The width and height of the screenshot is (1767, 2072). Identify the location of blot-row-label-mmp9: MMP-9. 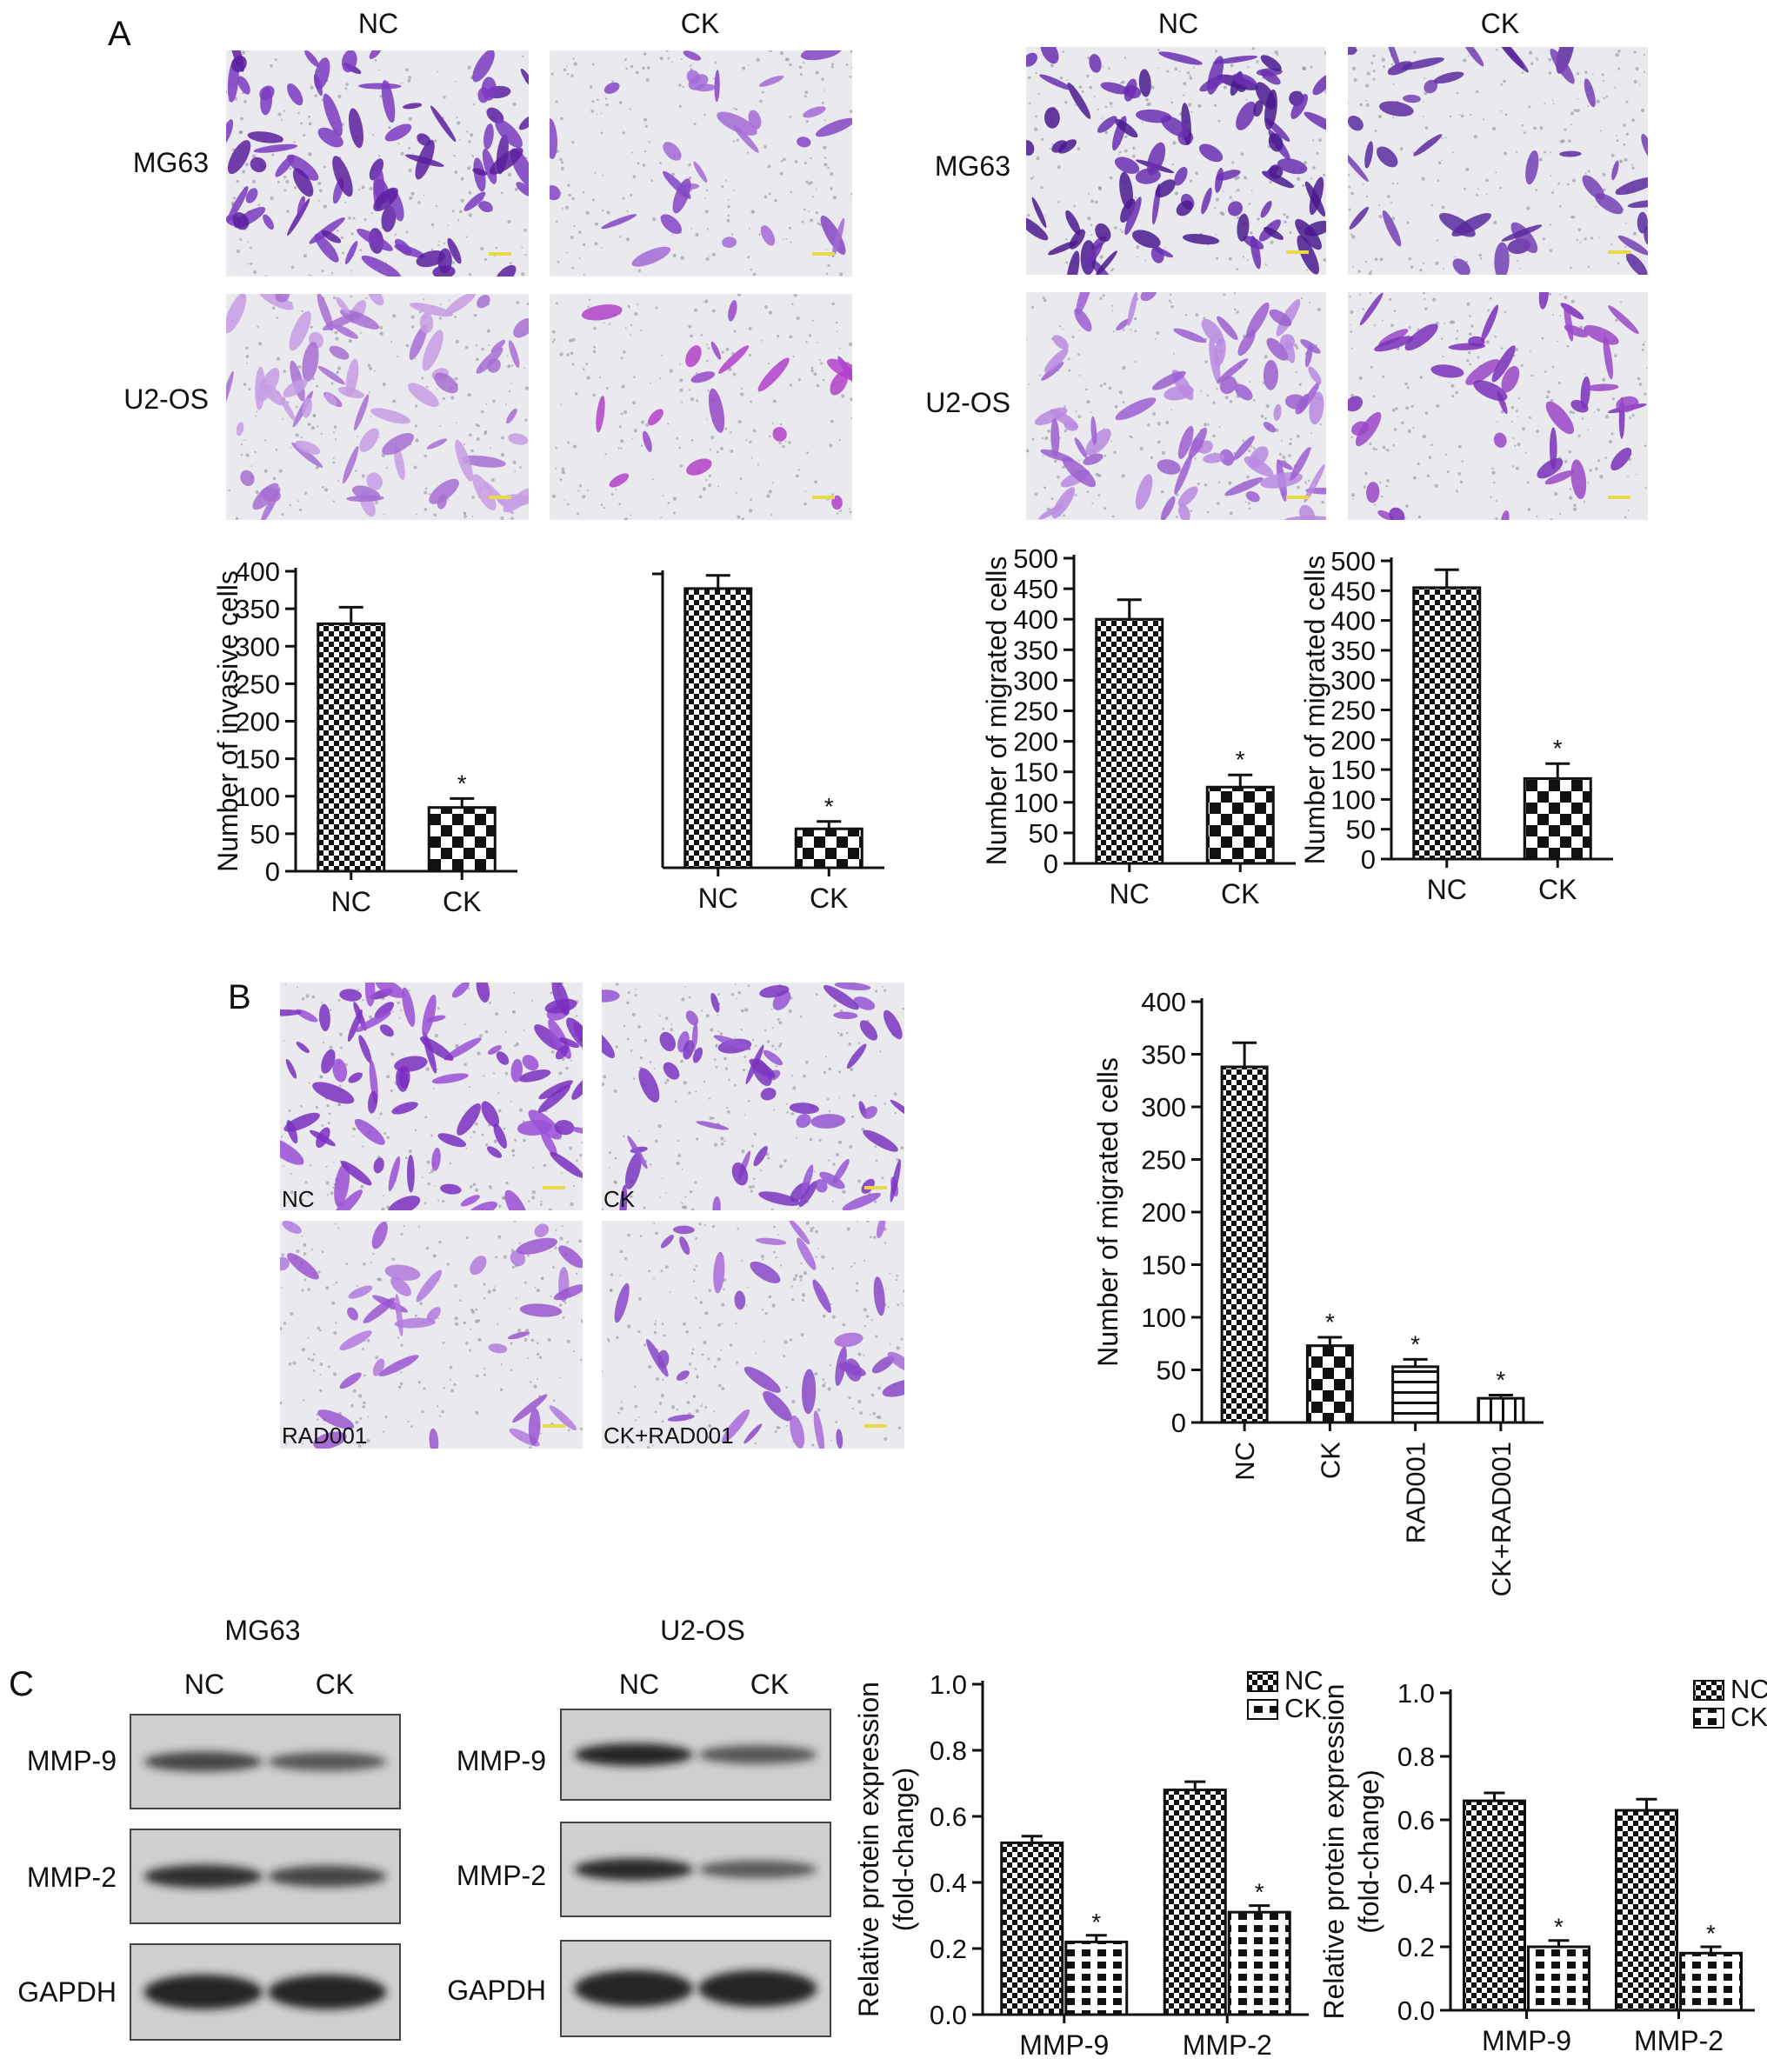
(501, 1760).